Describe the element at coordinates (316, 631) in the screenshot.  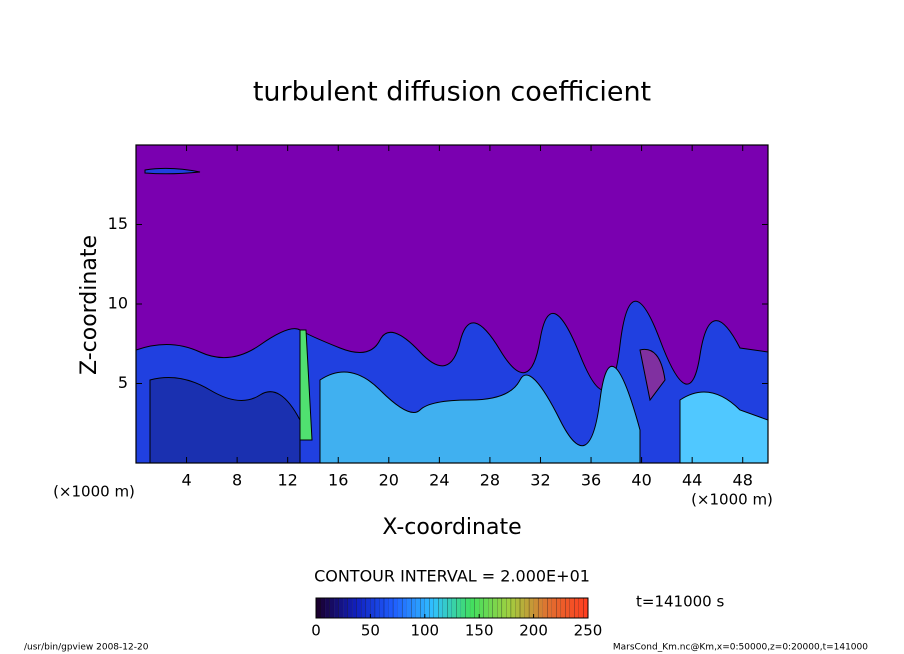
I see `colorbar-tick-label: 0` at that location.